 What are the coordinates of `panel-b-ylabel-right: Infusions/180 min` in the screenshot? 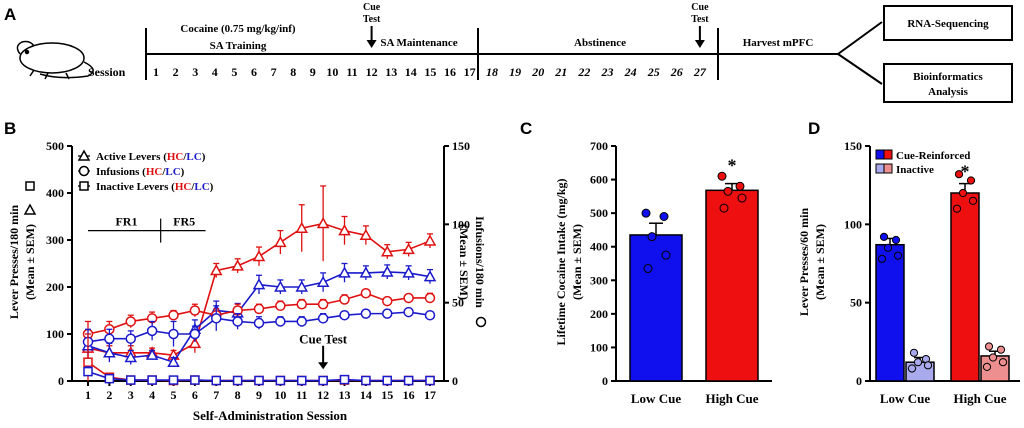 It's located at (480, 262).